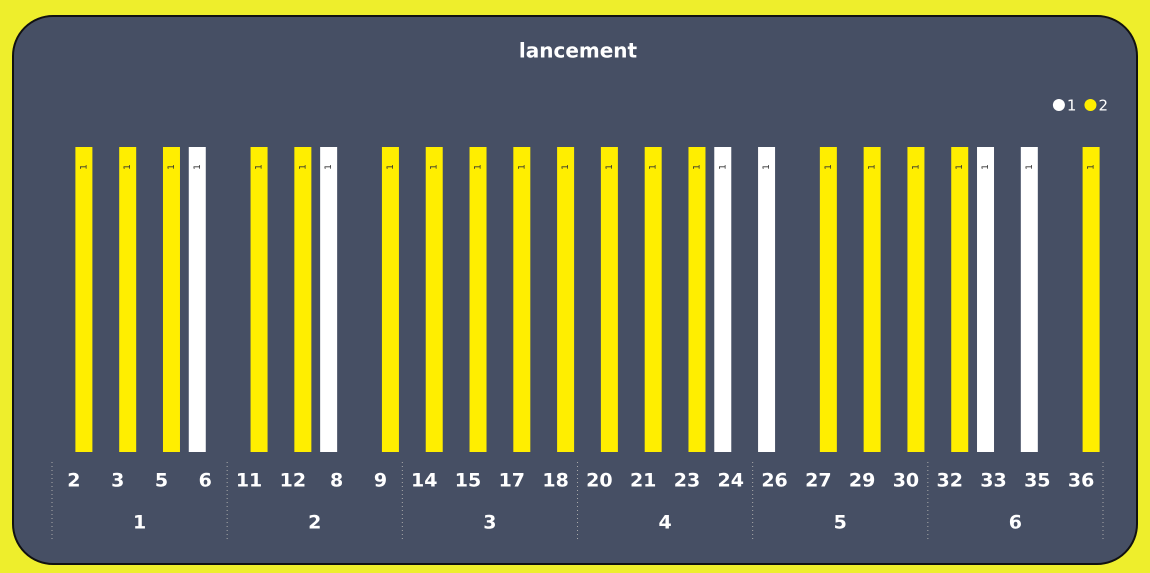 The width and height of the screenshot is (1150, 573). Describe the element at coordinates (599, 481) in the screenshot. I see `x-tick-label: 20` at that location.